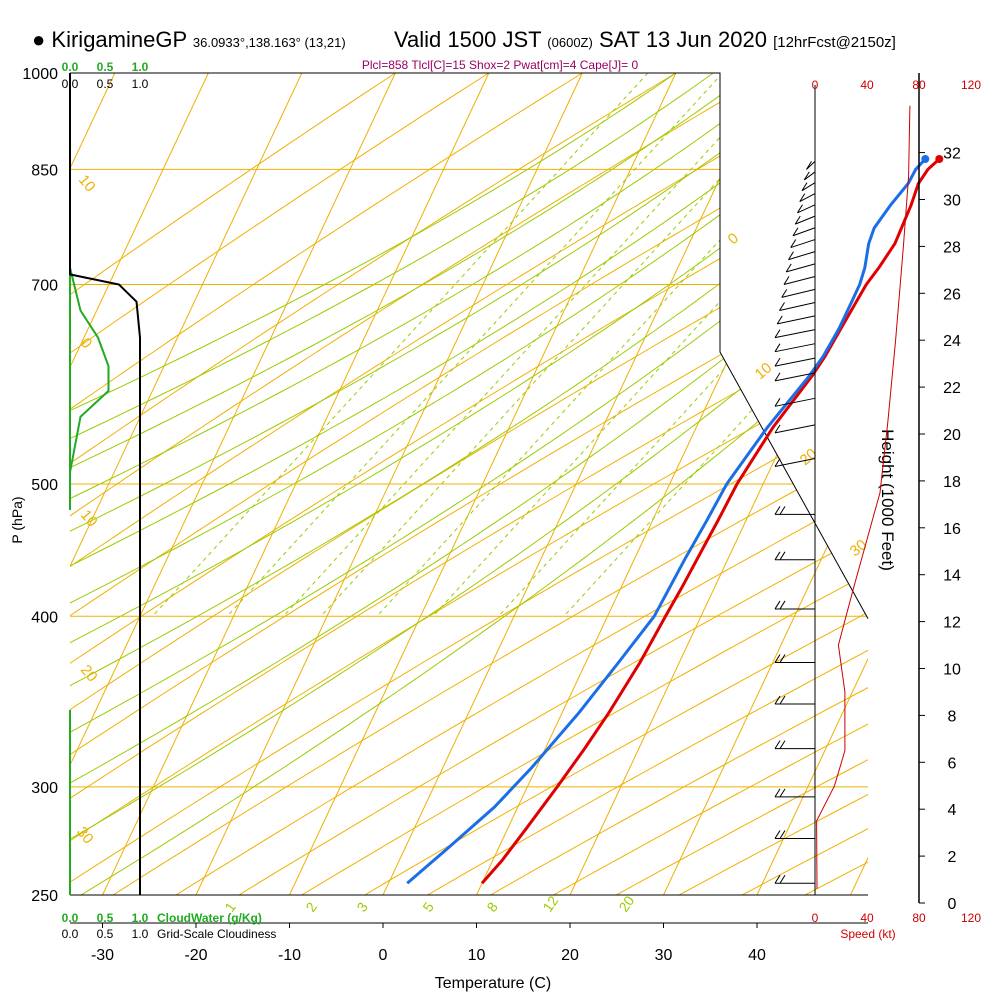 The image size is (1000, 1000). Describe the element at coordinates (119, 39) in the screenshot. I see `station-name: KirigamineGP` at that location.